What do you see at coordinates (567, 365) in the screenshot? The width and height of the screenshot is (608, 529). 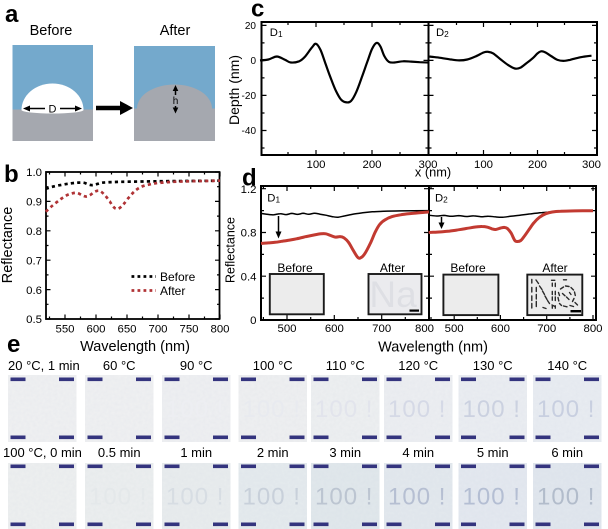 I see `svg-text: 140 °C` at bounding box center [567, 365].